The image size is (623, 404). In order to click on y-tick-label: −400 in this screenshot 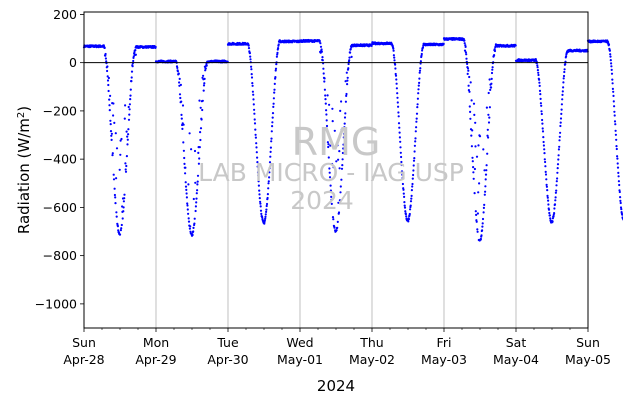, I will do `click(60, 159)`.